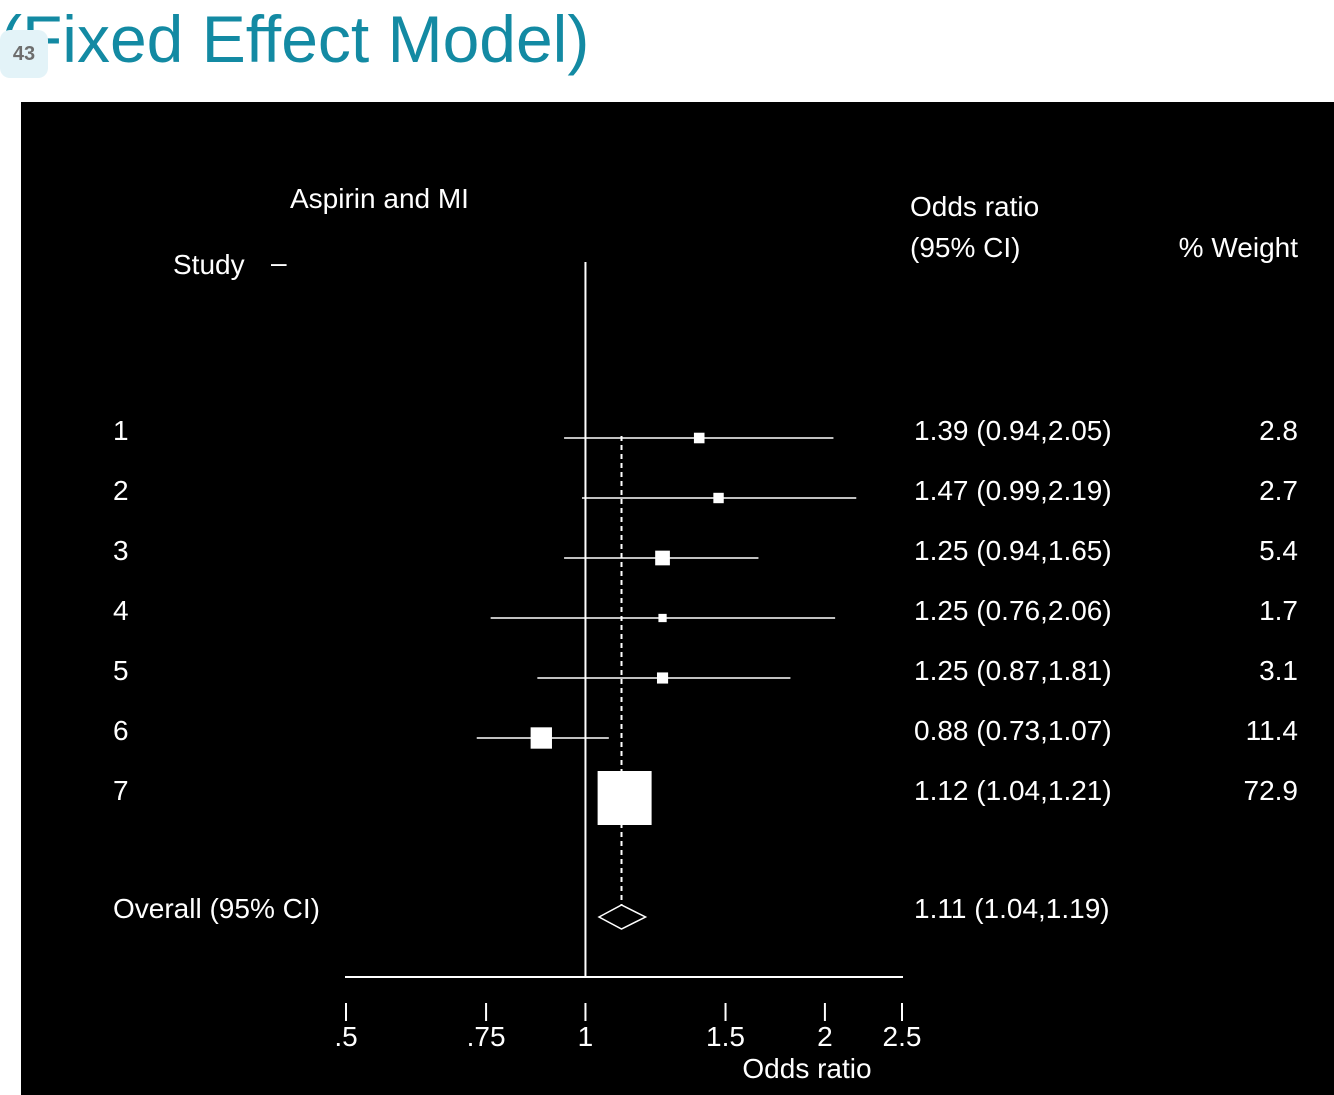  Describe the element at coordinates (622, 917) in the screenshot. I see `overall-diamond` at that location.